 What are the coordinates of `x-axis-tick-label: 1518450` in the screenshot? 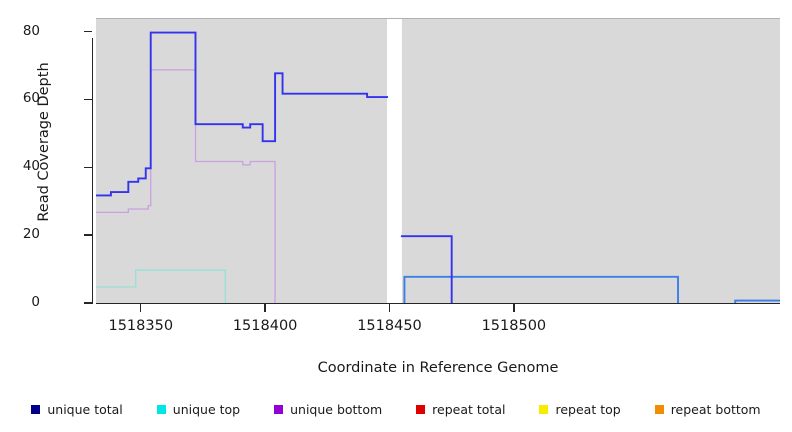 It's located at (389, 326).